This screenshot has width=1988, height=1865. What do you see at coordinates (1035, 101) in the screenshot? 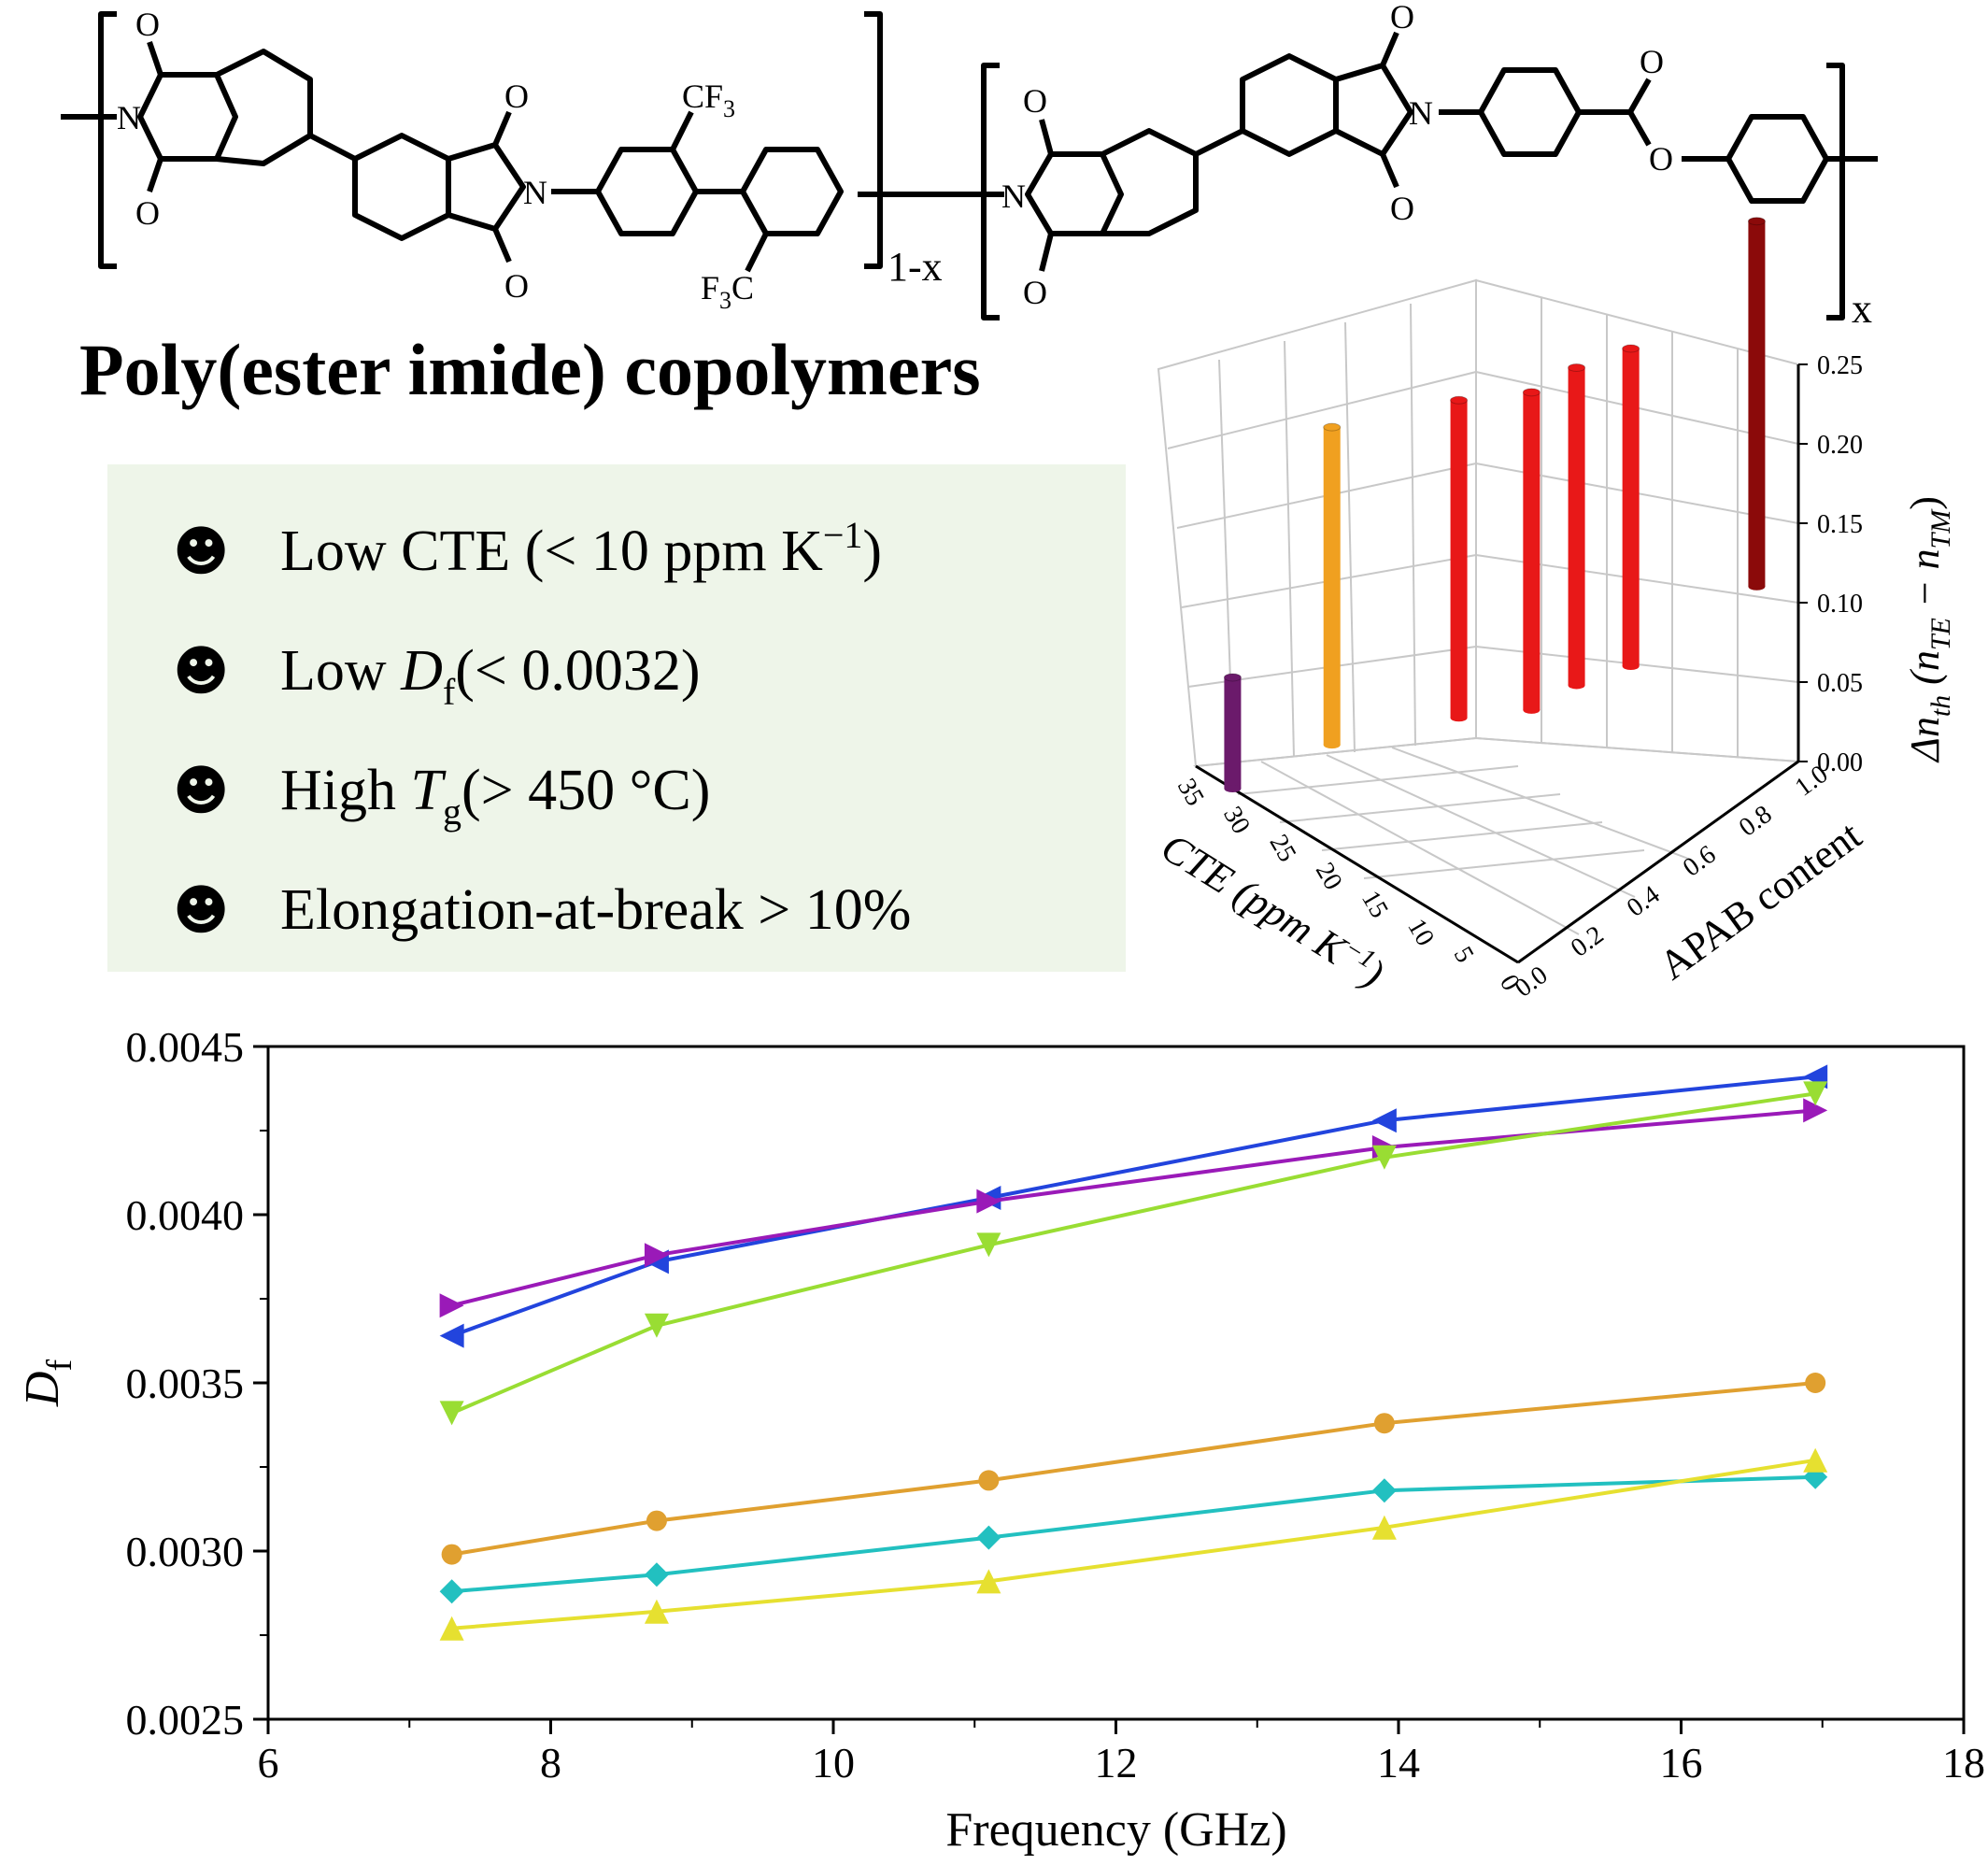
I see `atom-o-5: O` at bounding box center [1035, 101].